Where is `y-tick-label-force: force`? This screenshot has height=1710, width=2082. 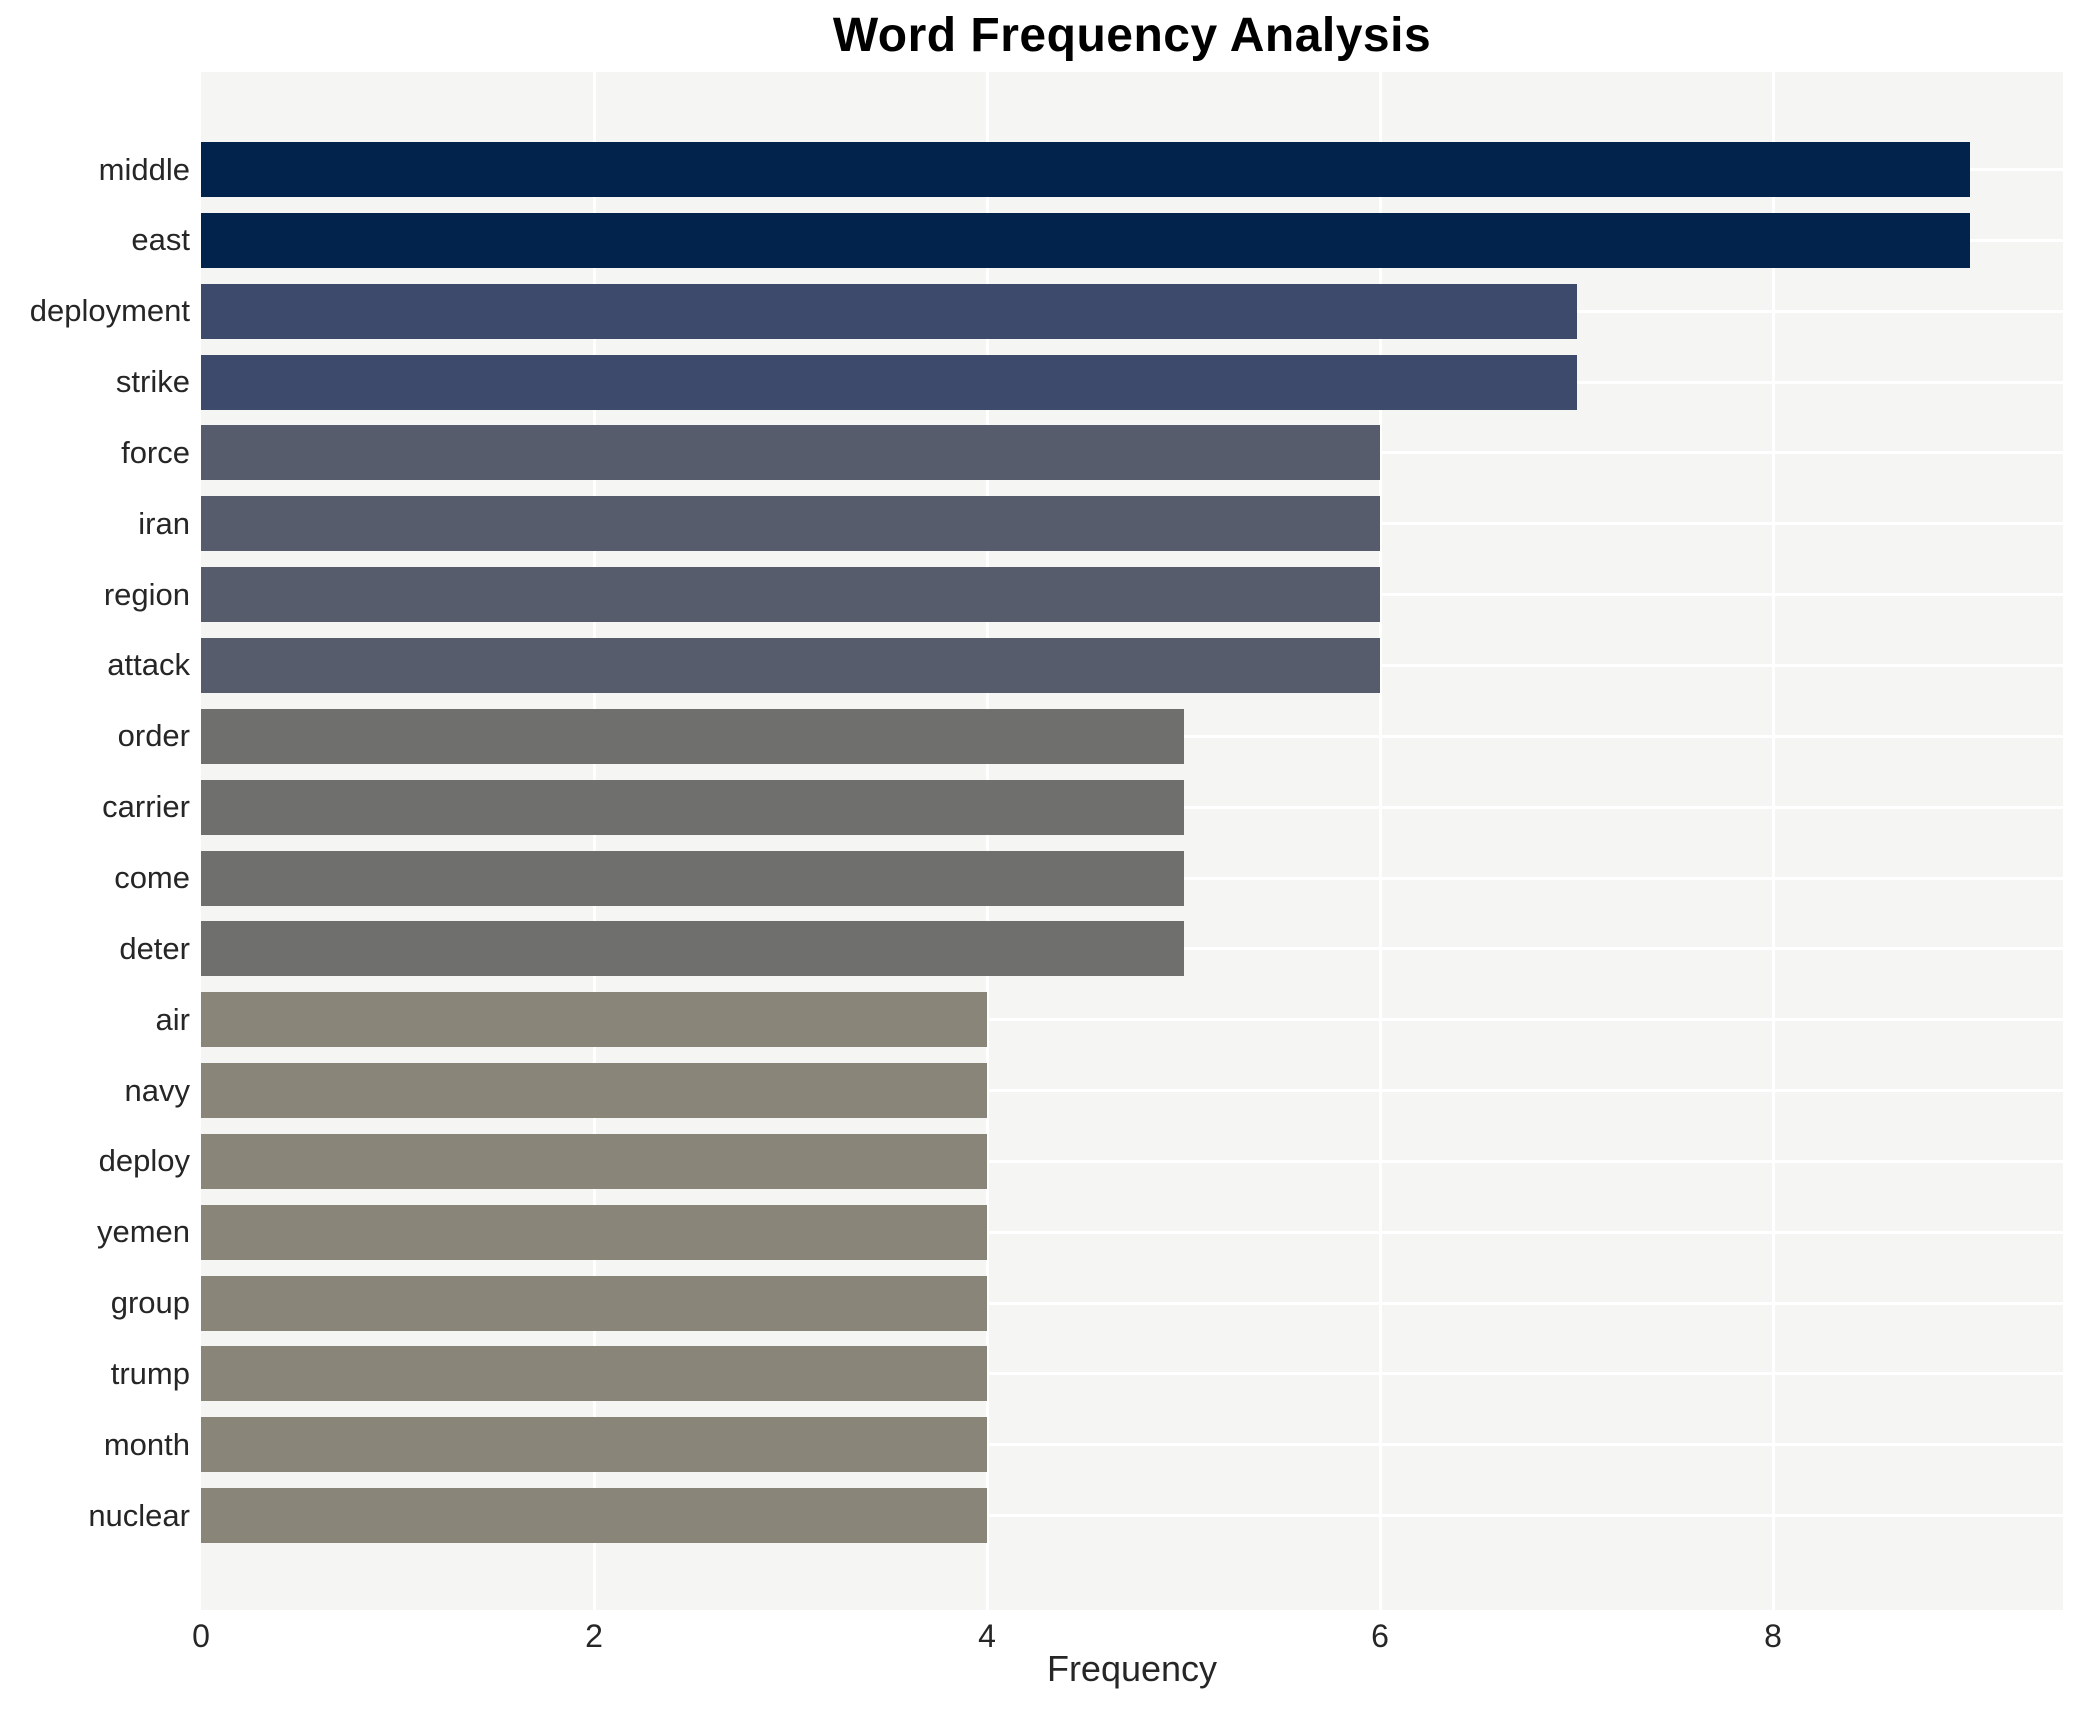 y-tick-label-force: force is located at coordinates (155, 452).